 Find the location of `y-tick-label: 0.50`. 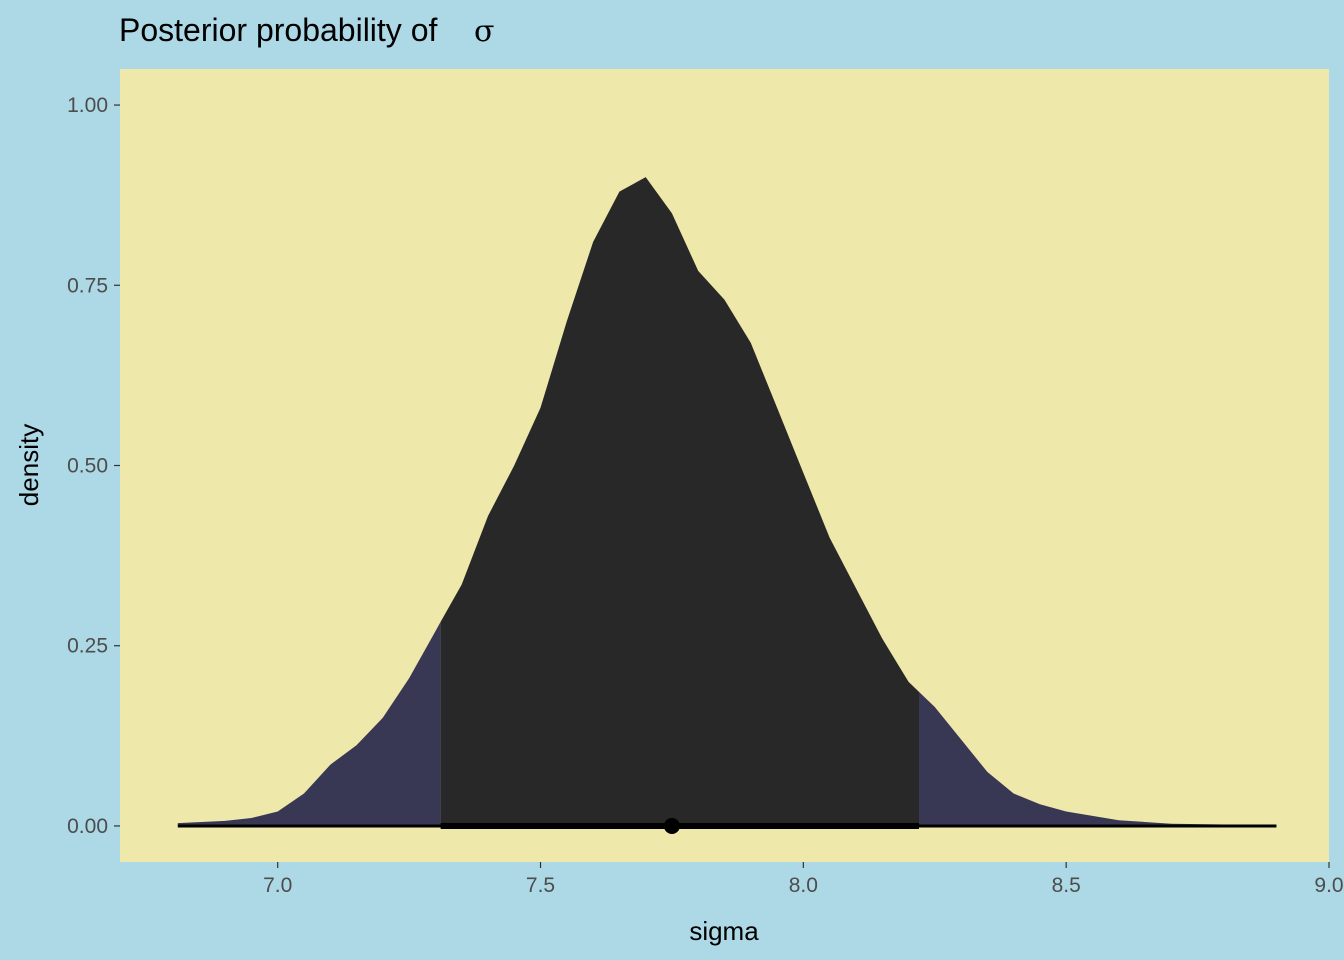

y-tick-label: 0.50 is located at coordinates (87, 466).